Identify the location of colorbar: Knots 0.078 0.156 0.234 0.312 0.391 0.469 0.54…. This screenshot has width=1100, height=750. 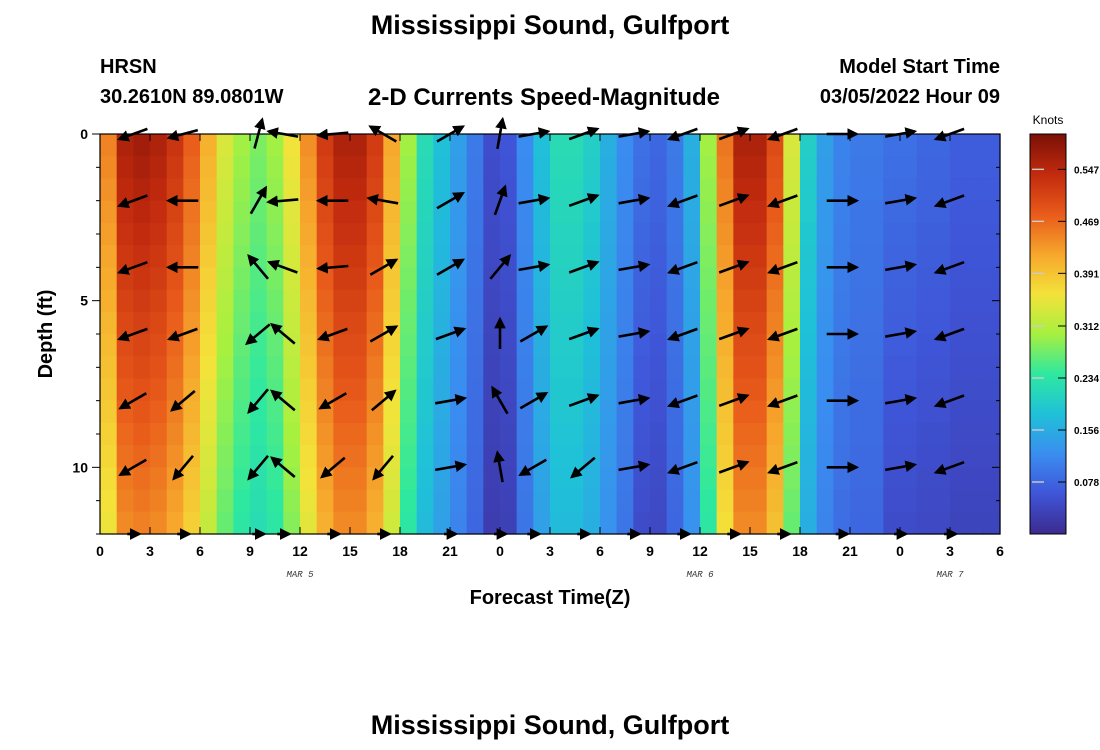
(1064, 324).